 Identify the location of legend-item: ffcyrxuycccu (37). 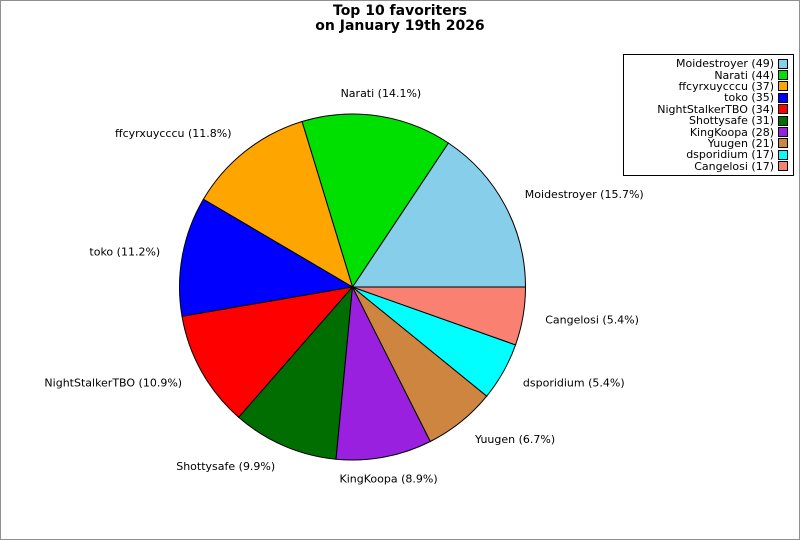
(708, 86).